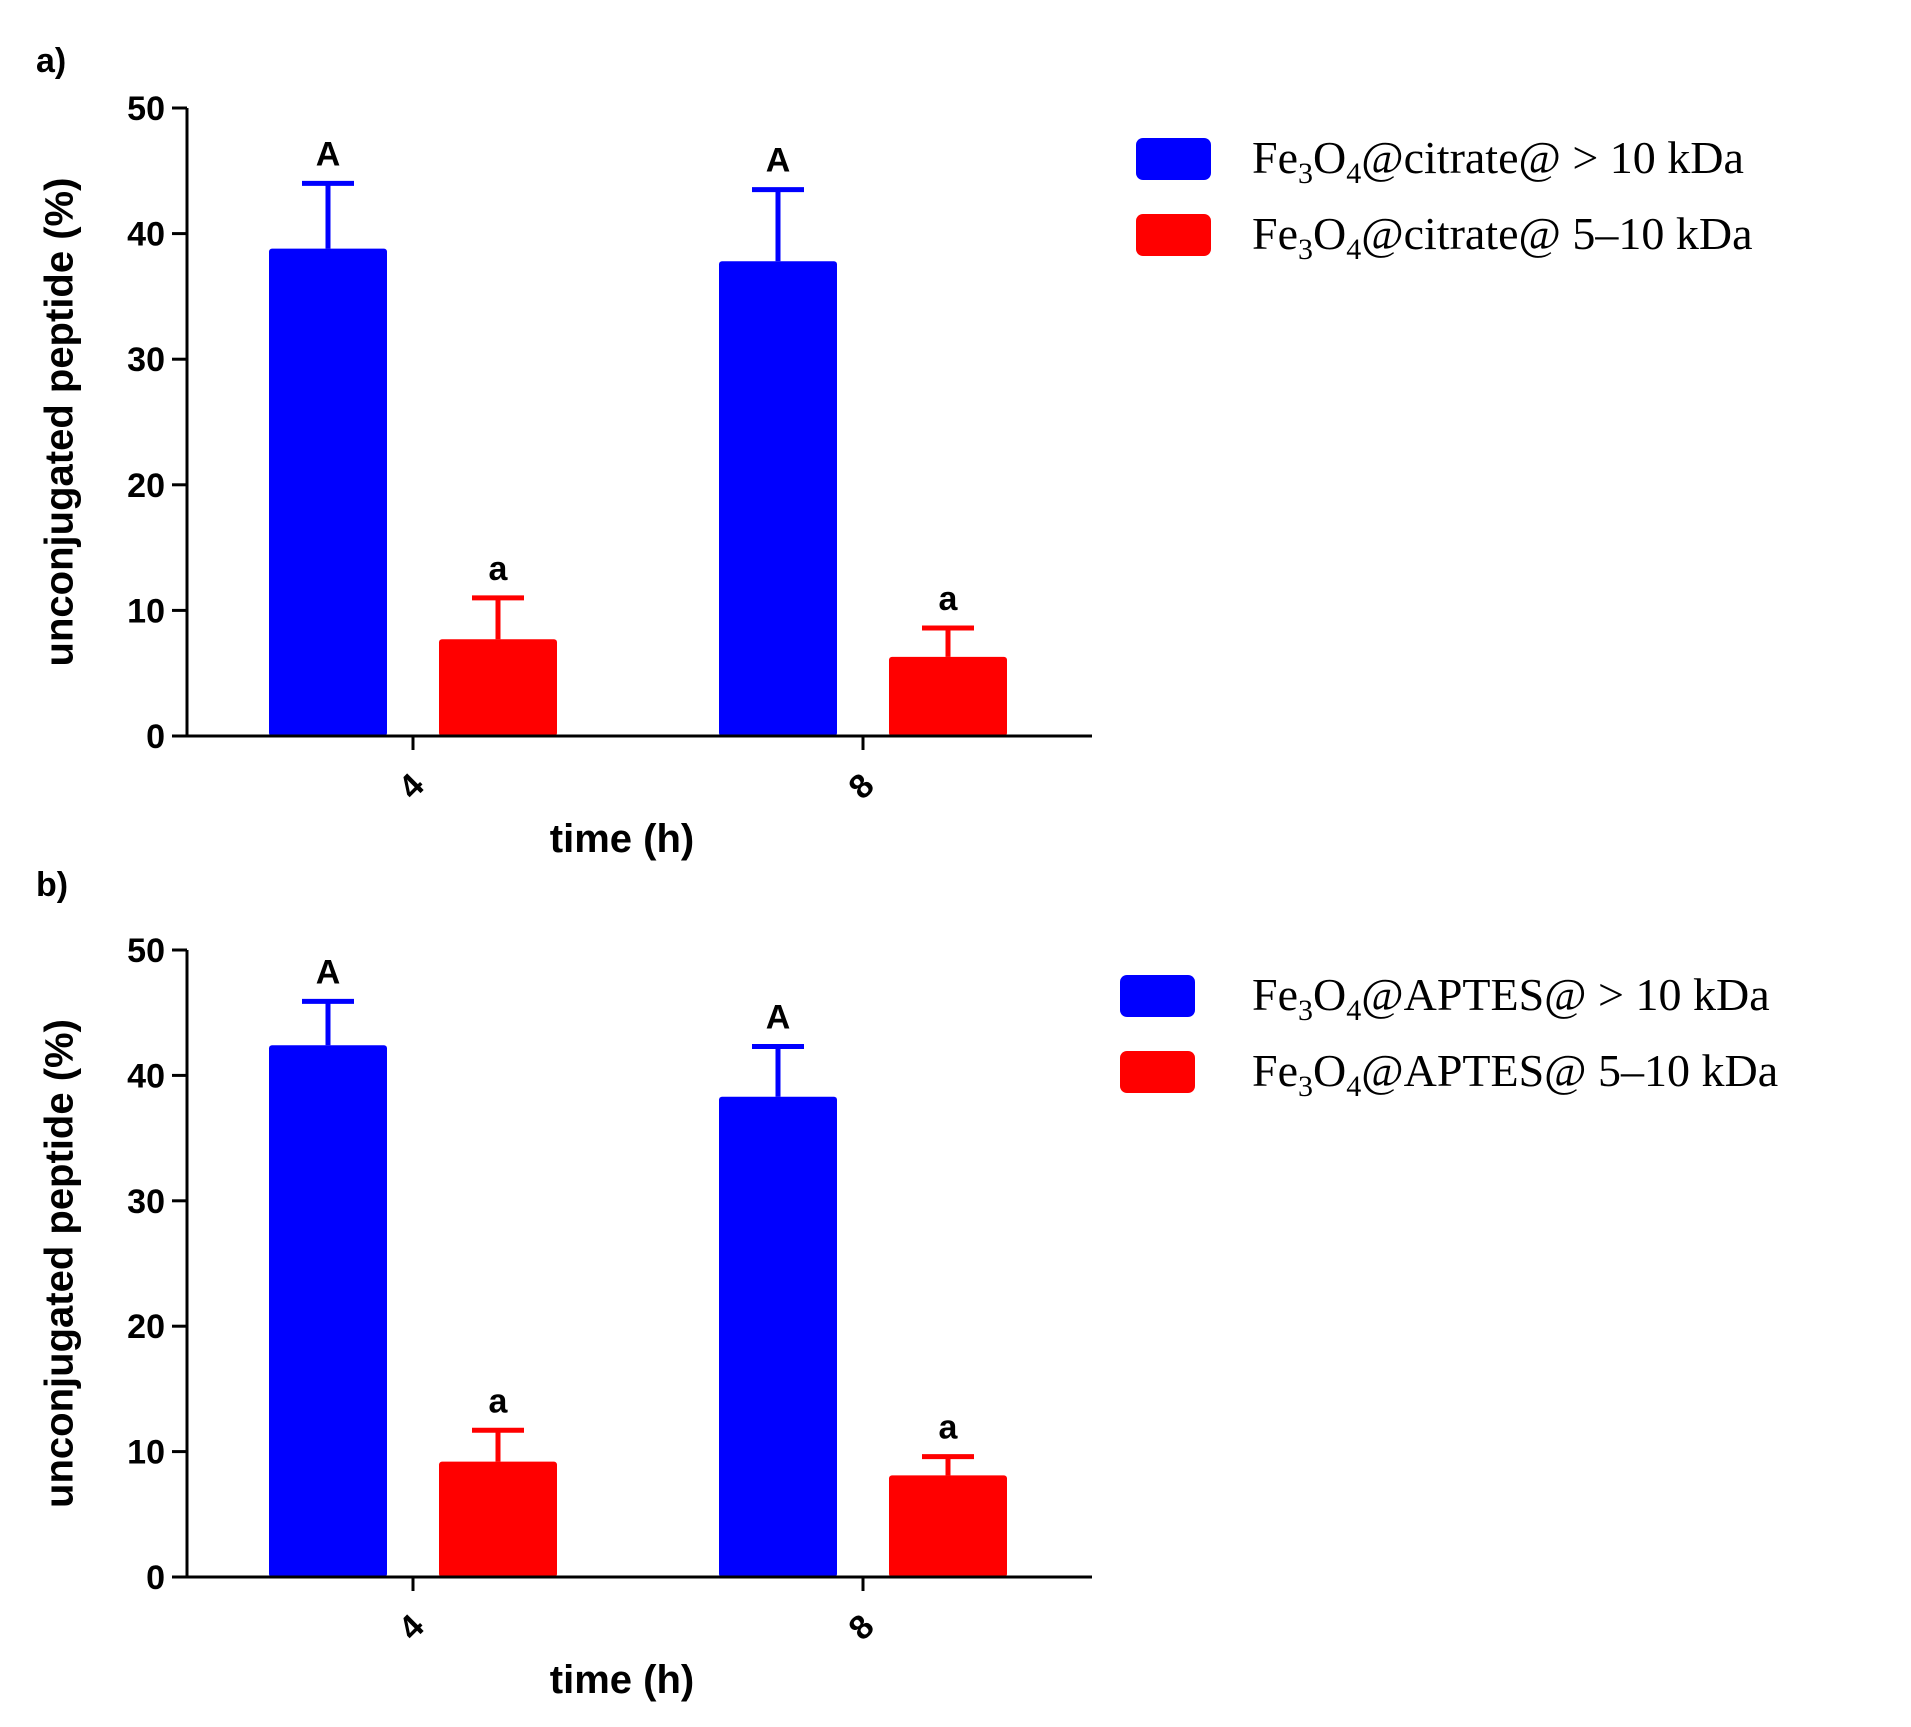  I want to click on bar-Fe3O4@citrate@ > 10 kDa-8, so click(778, 498).